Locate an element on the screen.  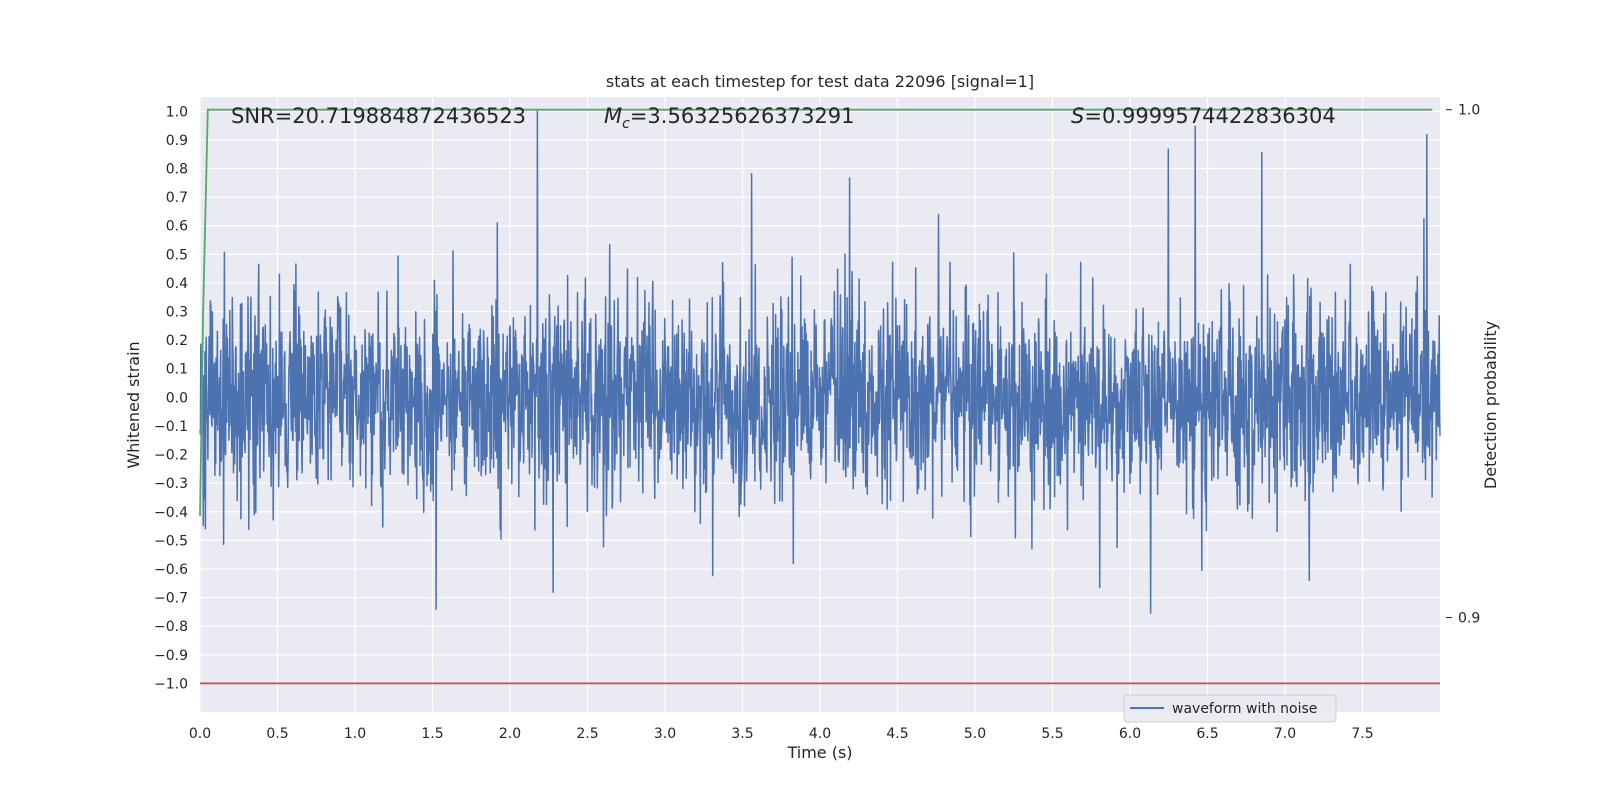
x-tick-label: 3.5 is located at coordinates (742, 734).